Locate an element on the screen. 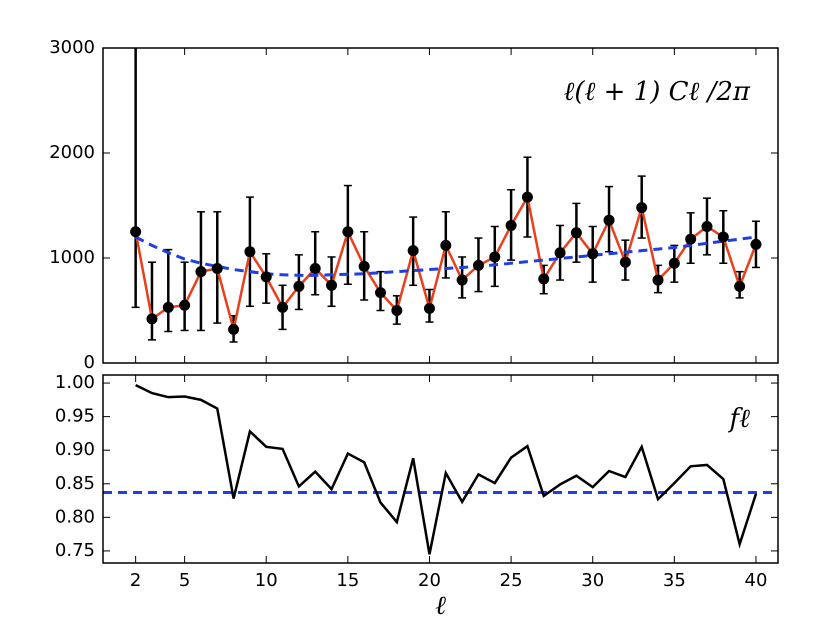 This screenshot has height=626, width=830. annotation: ℓ(ℓ + 1) Cℓ /2π is located at coordinates (657, 92).